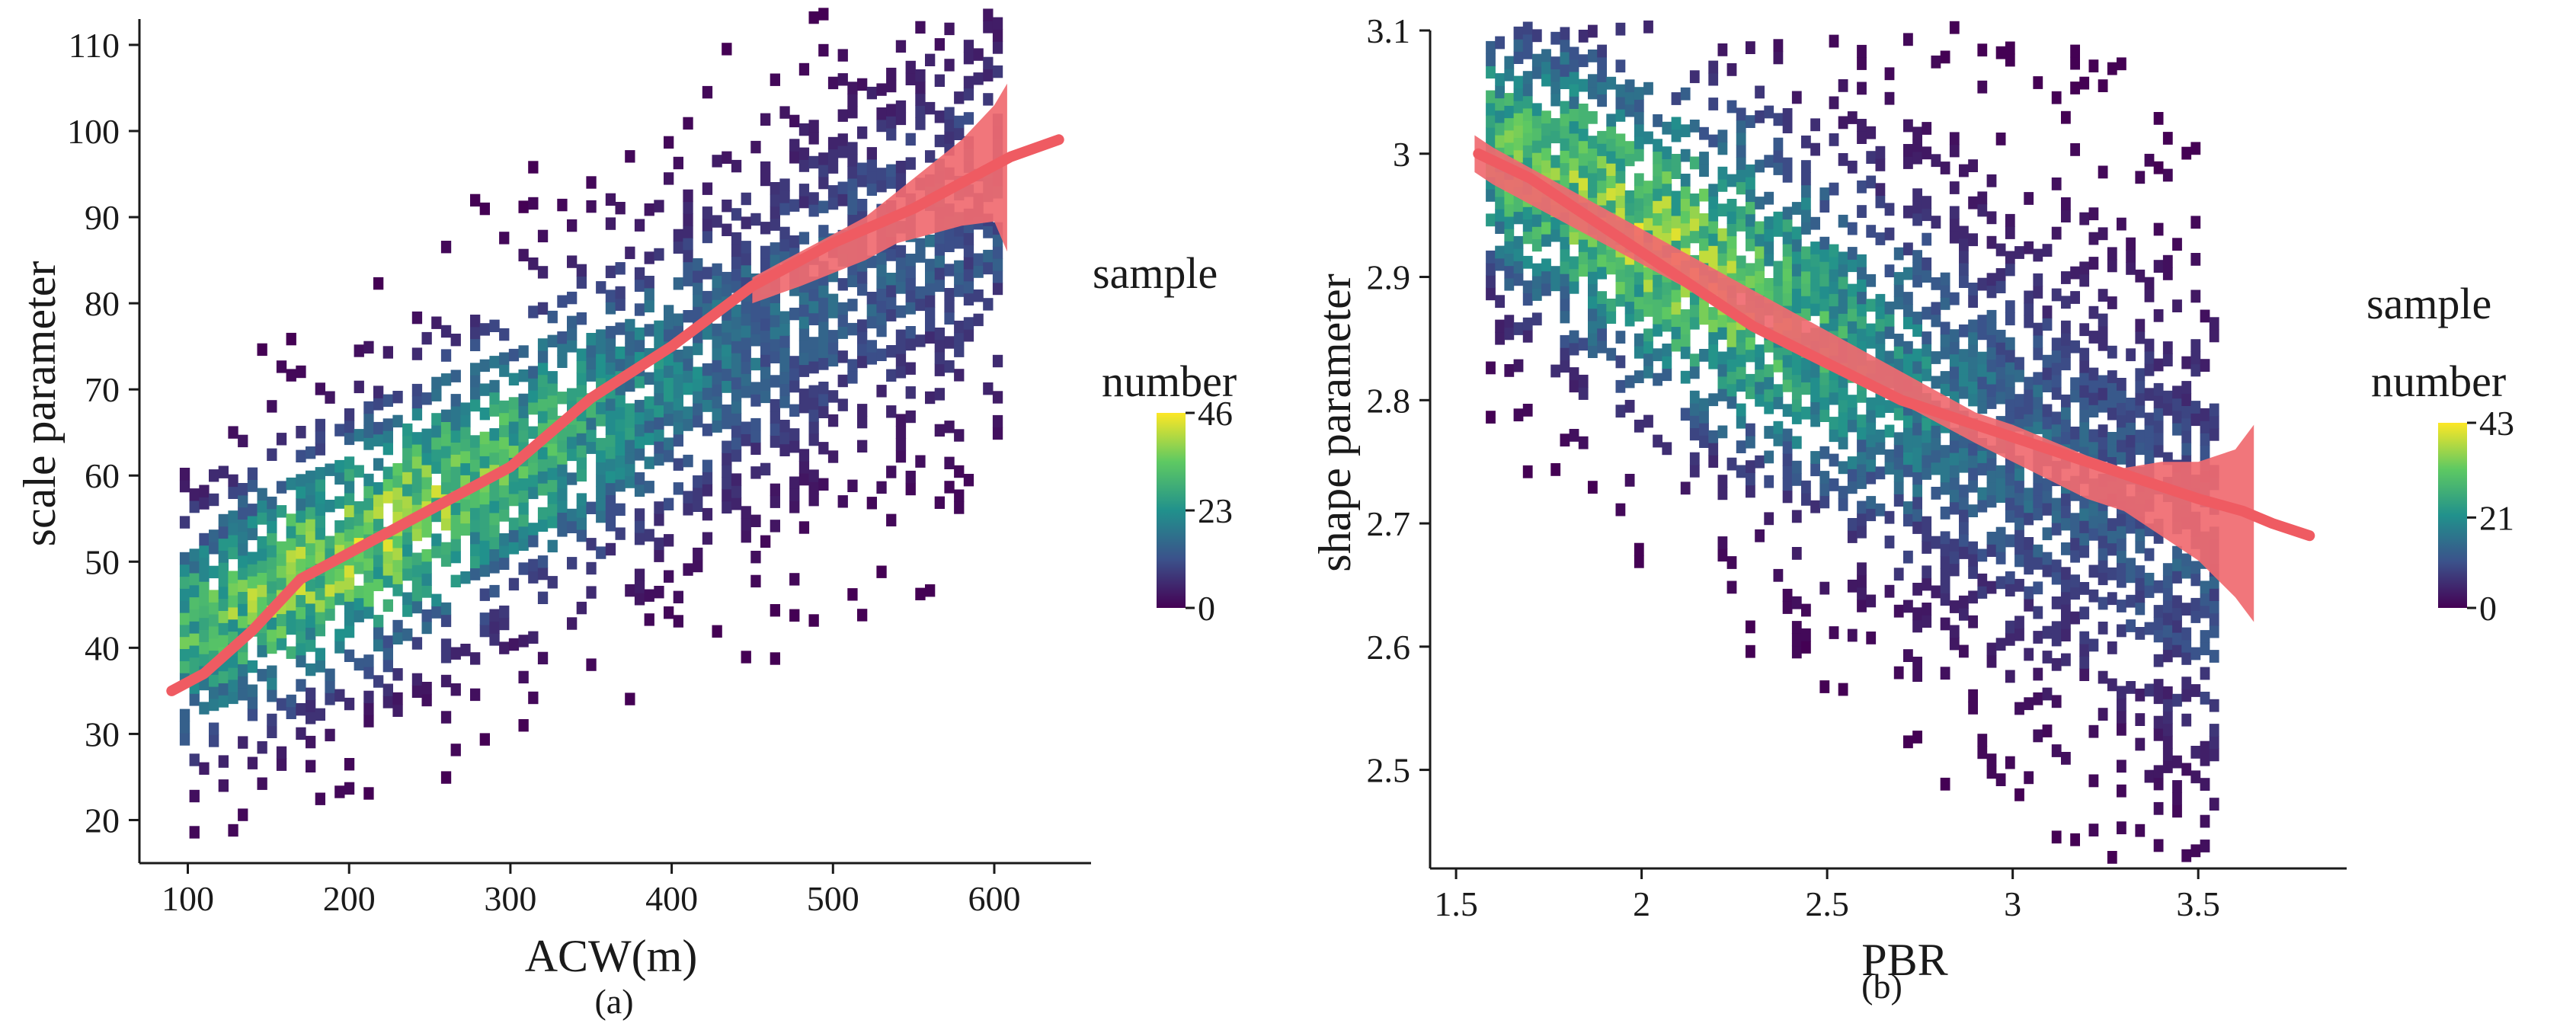 This screenshot has height=1033, width=2576. Describe the element at coordinates (1401, 155) in the screenshot. I see `y-tick-label: 3` at that location.